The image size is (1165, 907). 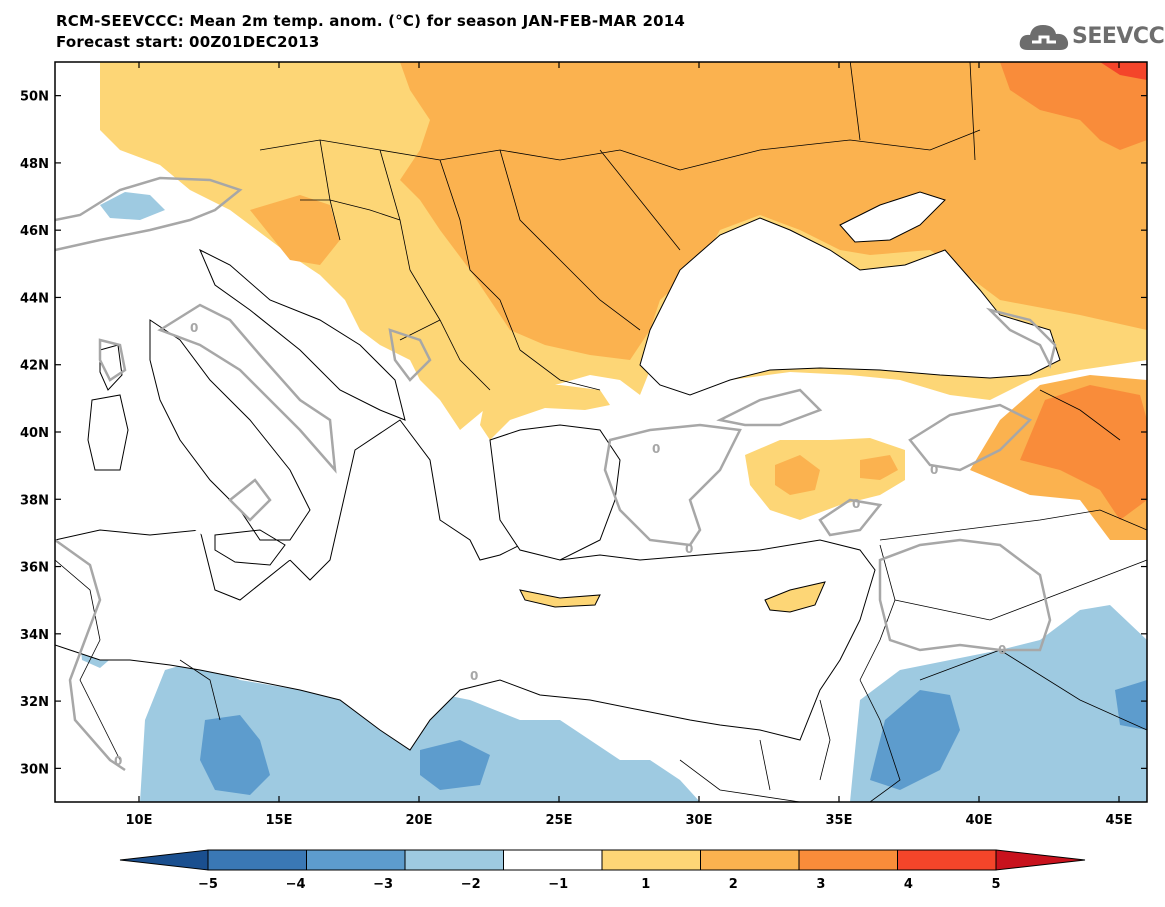 What do you see at coordinates (545, 412) in the screenshot?
I see `warm-anomaly-greece-north` at bounding box center [545, 412].